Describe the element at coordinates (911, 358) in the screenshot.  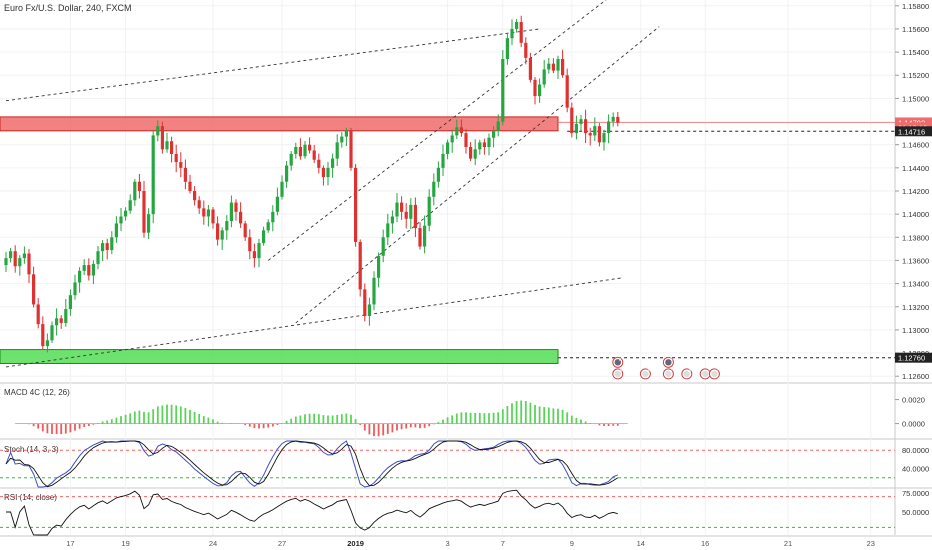
I see `price-tag-label: 1.12760` at that location.